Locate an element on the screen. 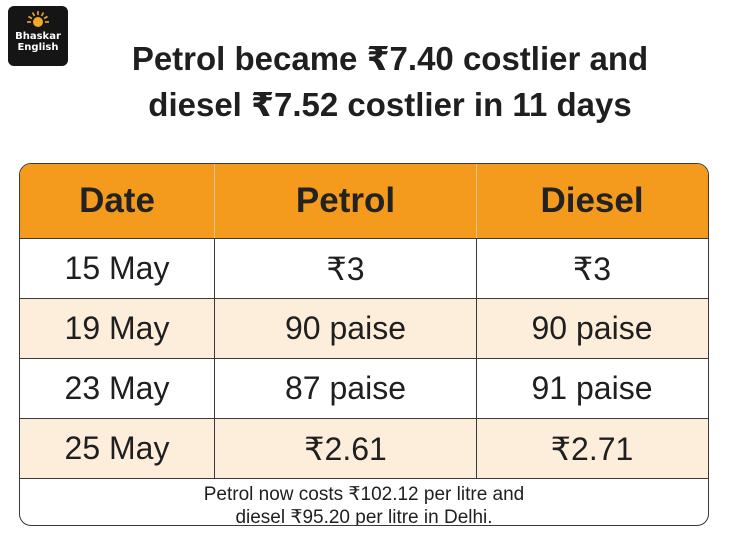 This screenshot has width=730, height=548. cell-petrol: ₹3 is located at coordinates (345, 268).